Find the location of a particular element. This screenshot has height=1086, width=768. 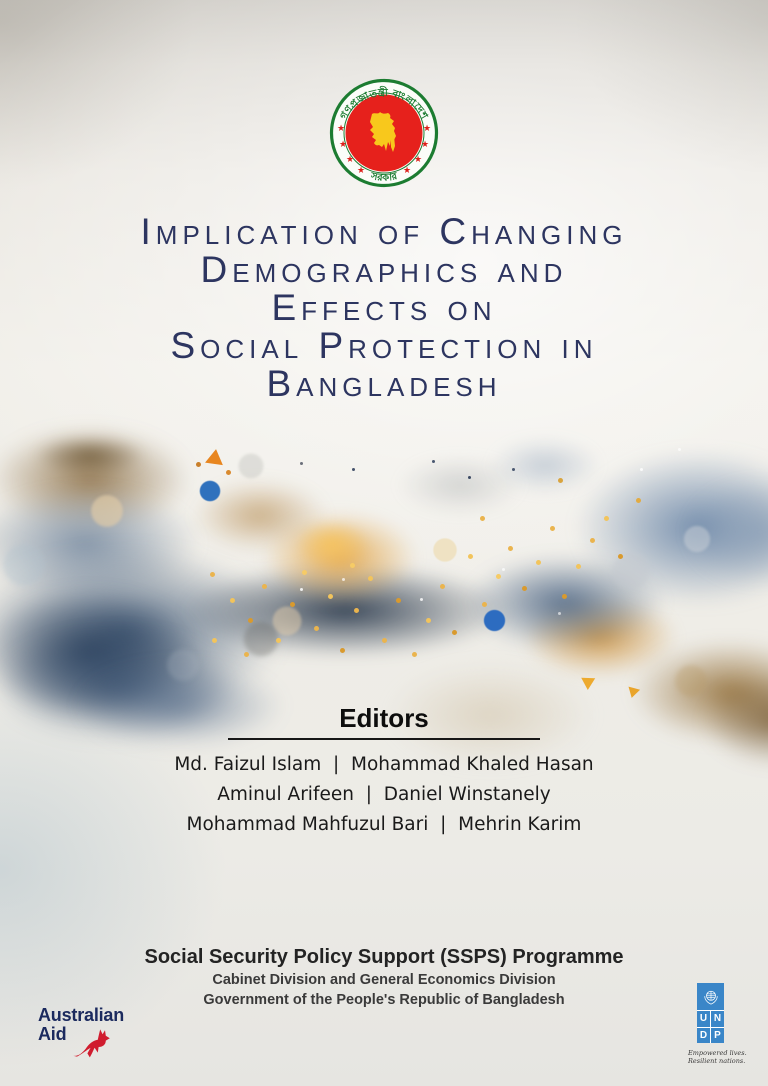

editor-names-line: Mohammad Mahfuzul Bari | Mehrin Karim is located at coordinates (384, 824).